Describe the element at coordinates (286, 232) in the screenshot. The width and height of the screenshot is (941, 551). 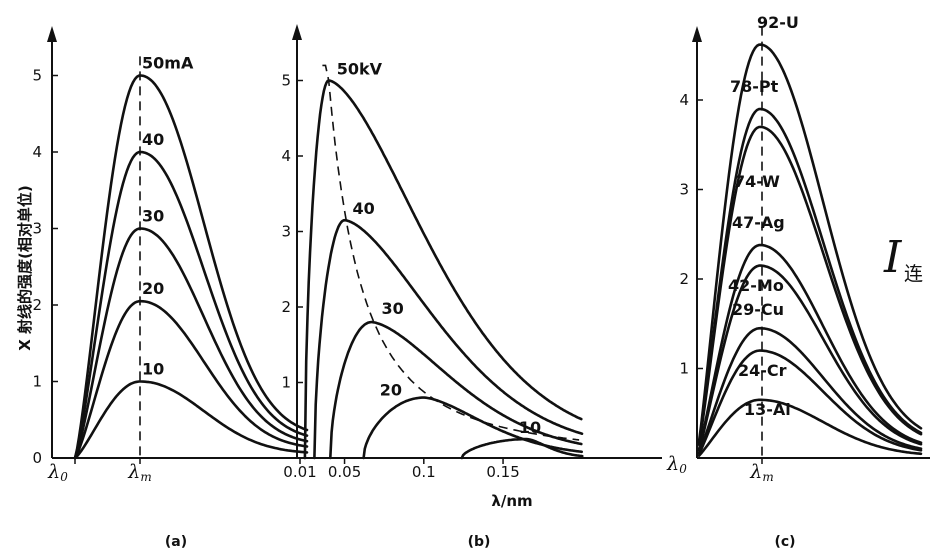
I see `panel-b-y-tick-label: 3` at that location.